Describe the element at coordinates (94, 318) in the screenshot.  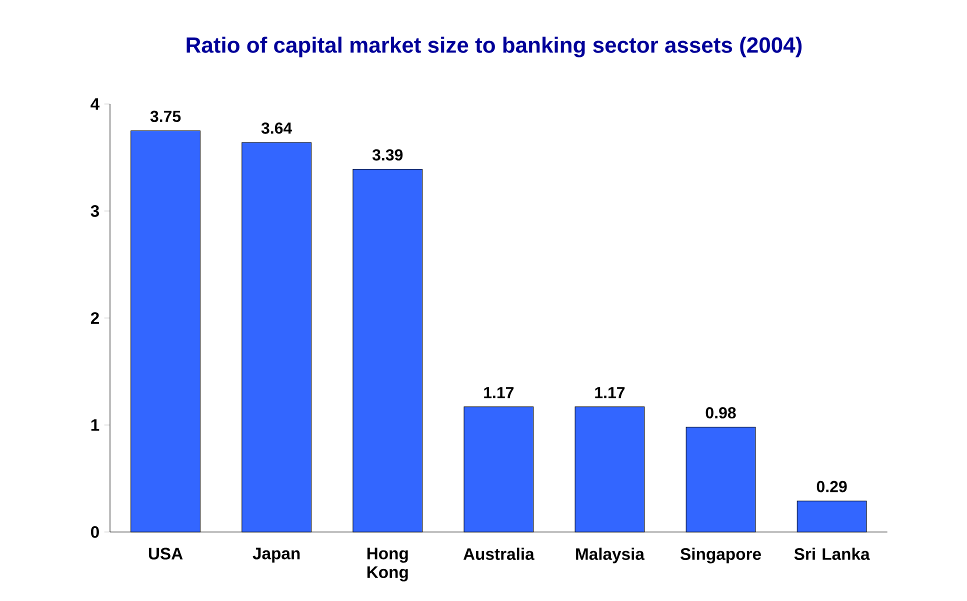
I see `y-tick-label: 2` at that location.